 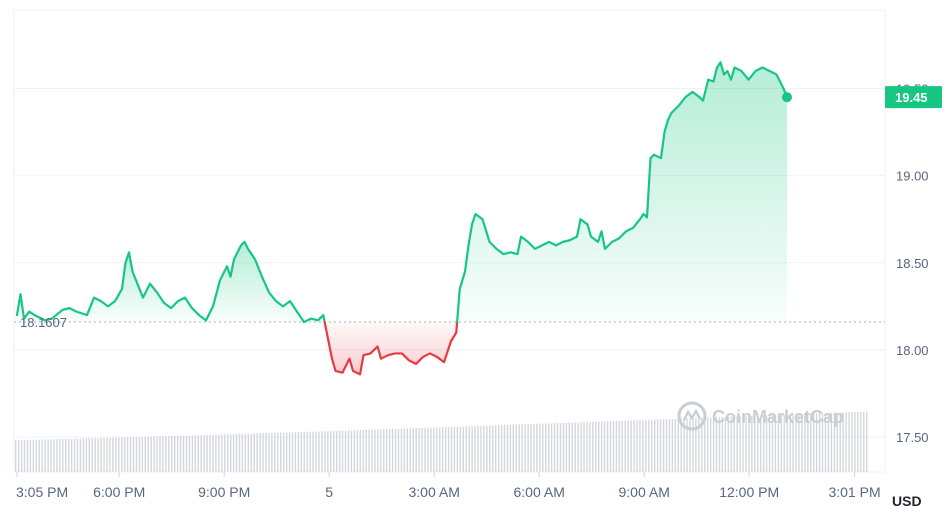 I want to click on area-below-reference, so click(x=391, y=348).